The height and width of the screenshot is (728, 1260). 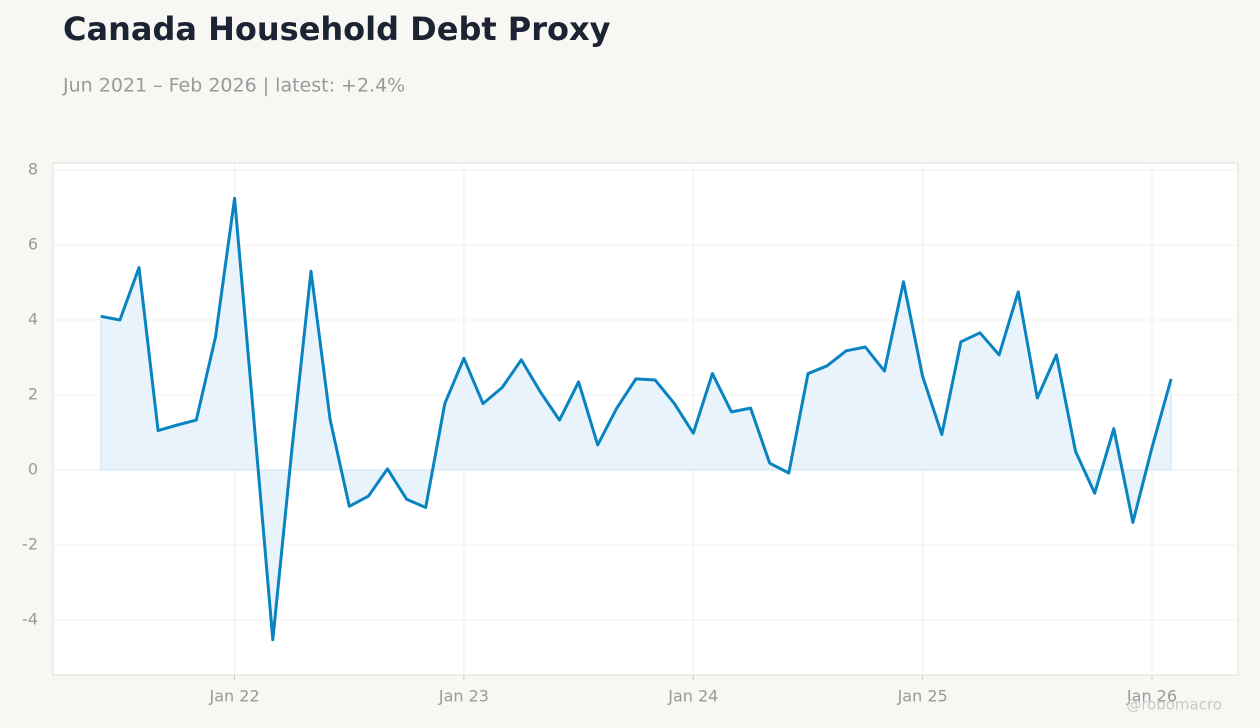 What do you see at coordinates (33, 394) in the screenshot?
I see `y-tick-label: 2` at bounding box center [33, 394].